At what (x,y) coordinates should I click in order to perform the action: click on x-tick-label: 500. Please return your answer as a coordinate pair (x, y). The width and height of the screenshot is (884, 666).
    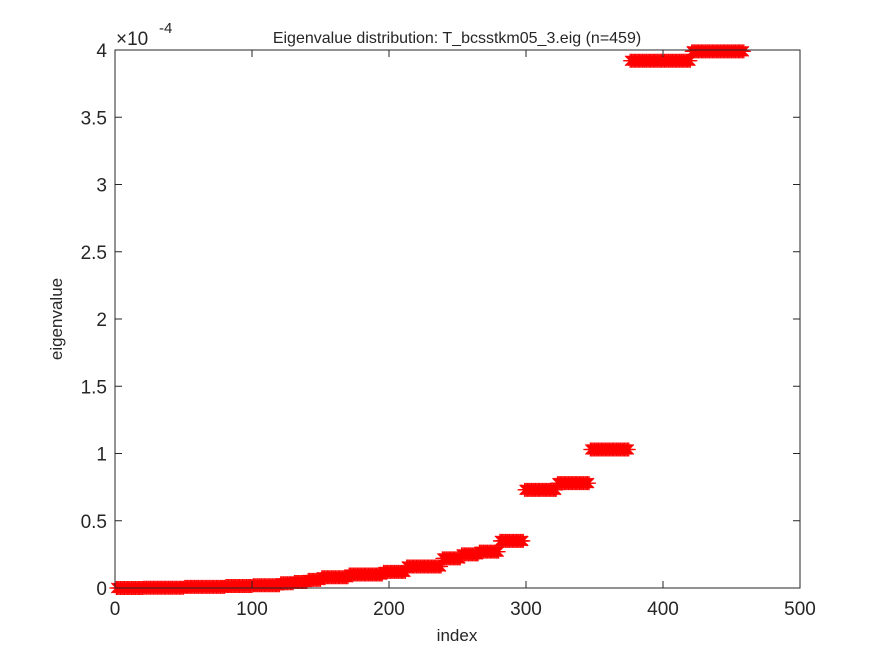
    Looking at the image, I should click on (800, 609).